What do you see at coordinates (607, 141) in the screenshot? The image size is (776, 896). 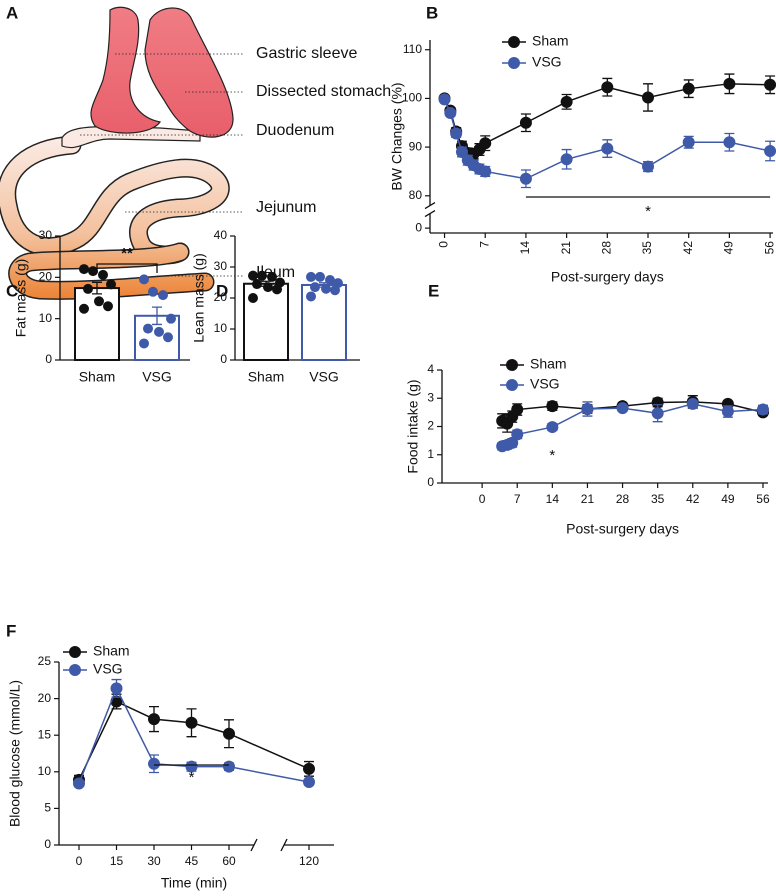 I see `series` at bounding box center [607, 141].